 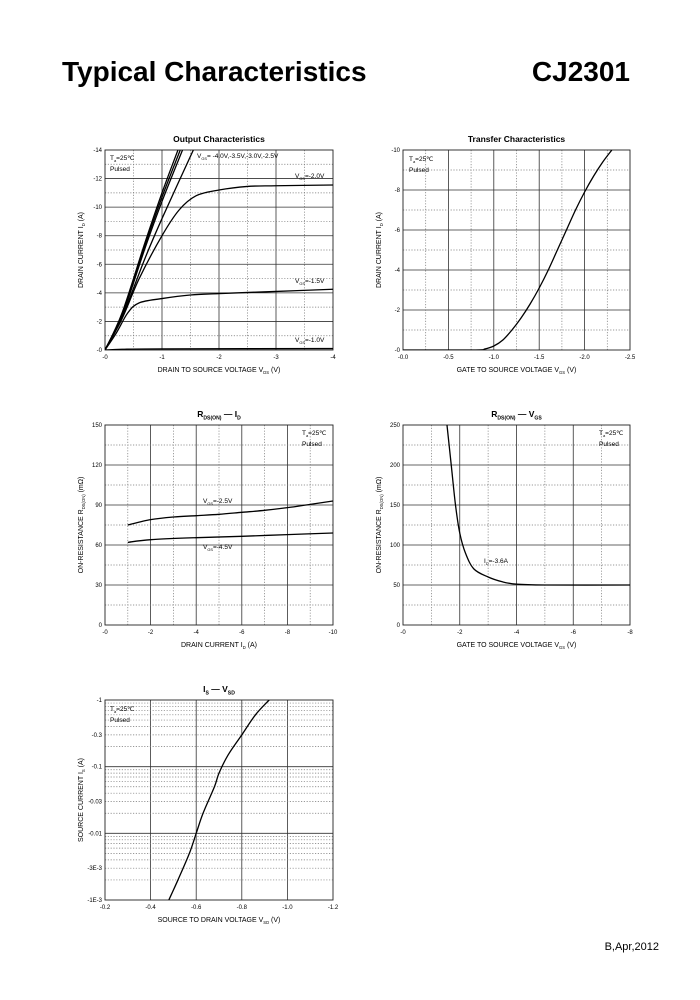 I want to click on subscript: a, so click(x=307, y=435).